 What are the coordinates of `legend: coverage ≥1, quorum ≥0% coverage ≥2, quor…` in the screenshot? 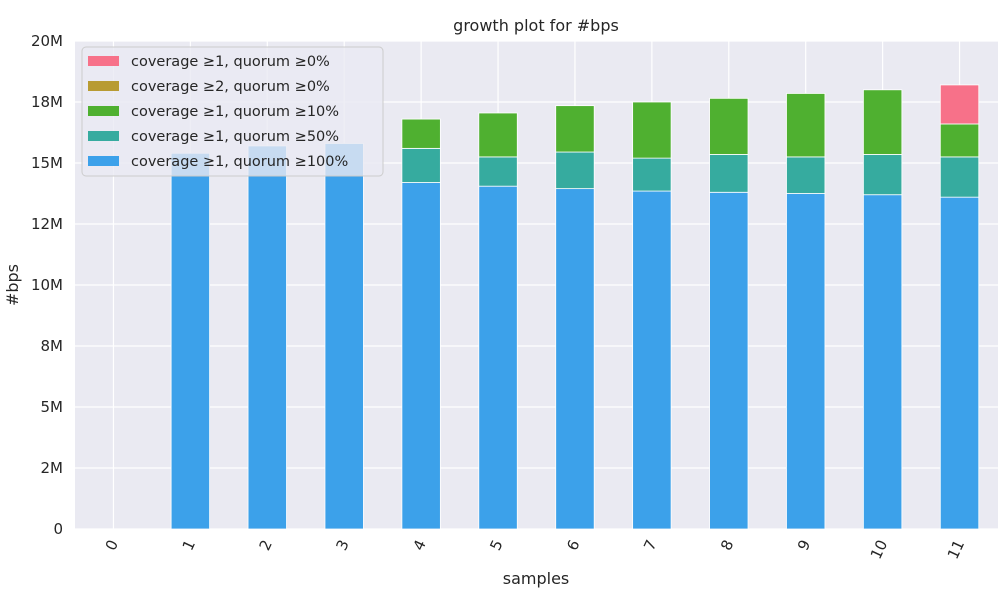 It's located at (232, 111).